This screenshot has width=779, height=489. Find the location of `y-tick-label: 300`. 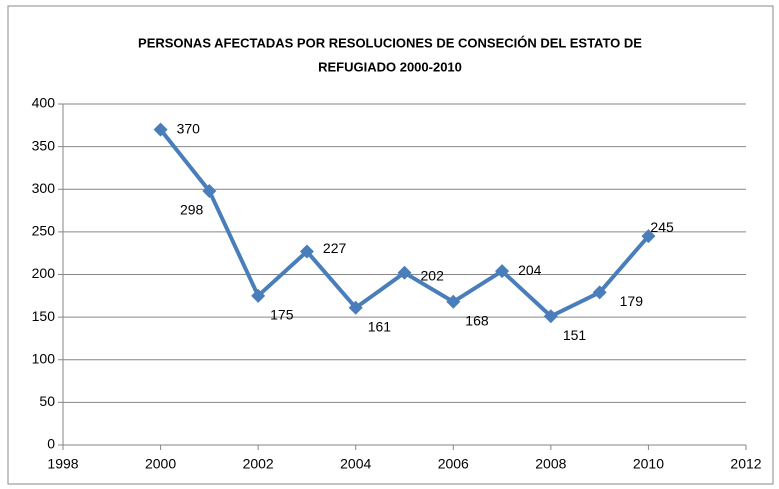

y-tick-label: 300 is located at coordinates (44, 188).